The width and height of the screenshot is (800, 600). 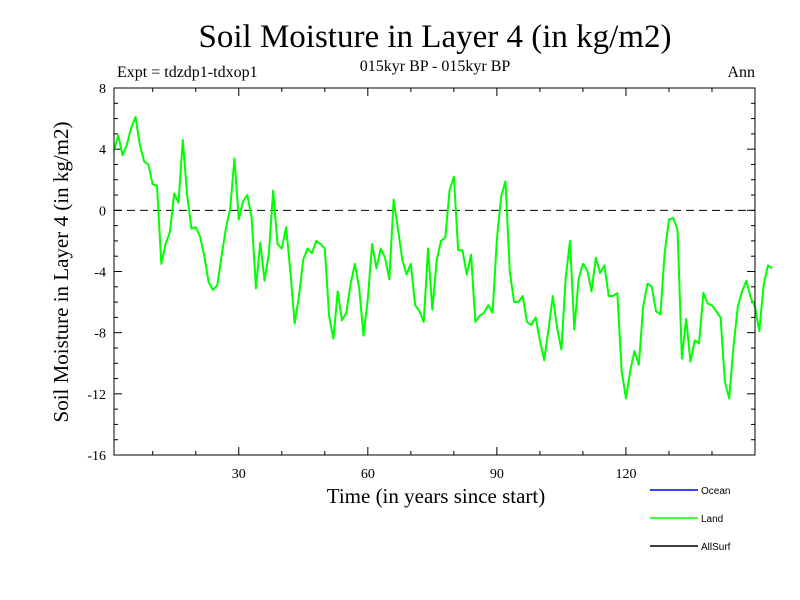 I want to click on y-tick-labels: 8 4 0 -4 -8 -12 -16, so click(x=96, y=273).